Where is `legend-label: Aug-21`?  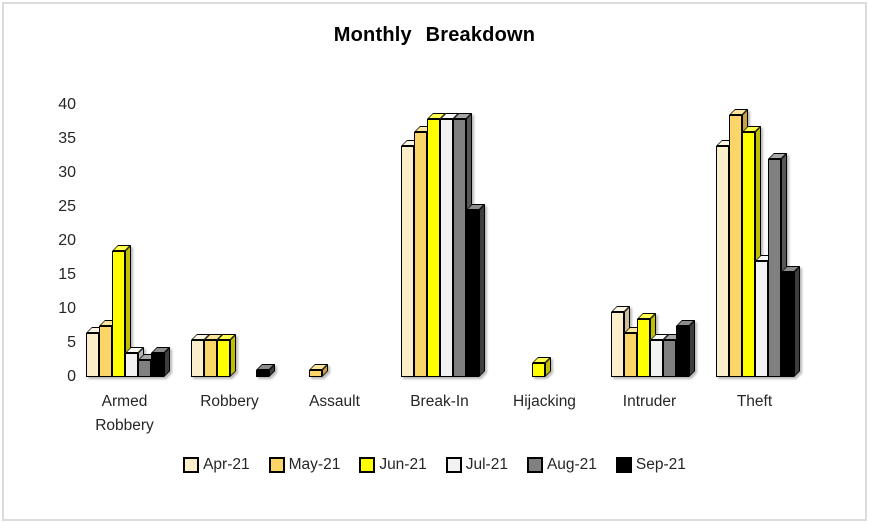 legend-label: Aug-21 is located at coordinates (571, 464).